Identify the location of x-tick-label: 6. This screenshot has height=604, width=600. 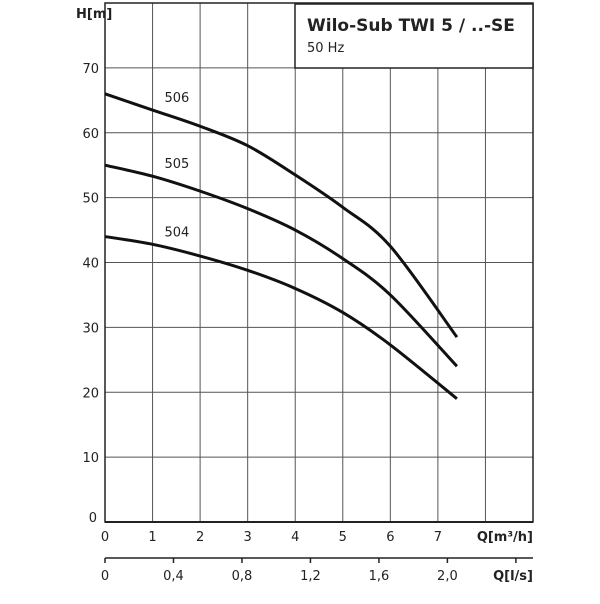
(390, 537).